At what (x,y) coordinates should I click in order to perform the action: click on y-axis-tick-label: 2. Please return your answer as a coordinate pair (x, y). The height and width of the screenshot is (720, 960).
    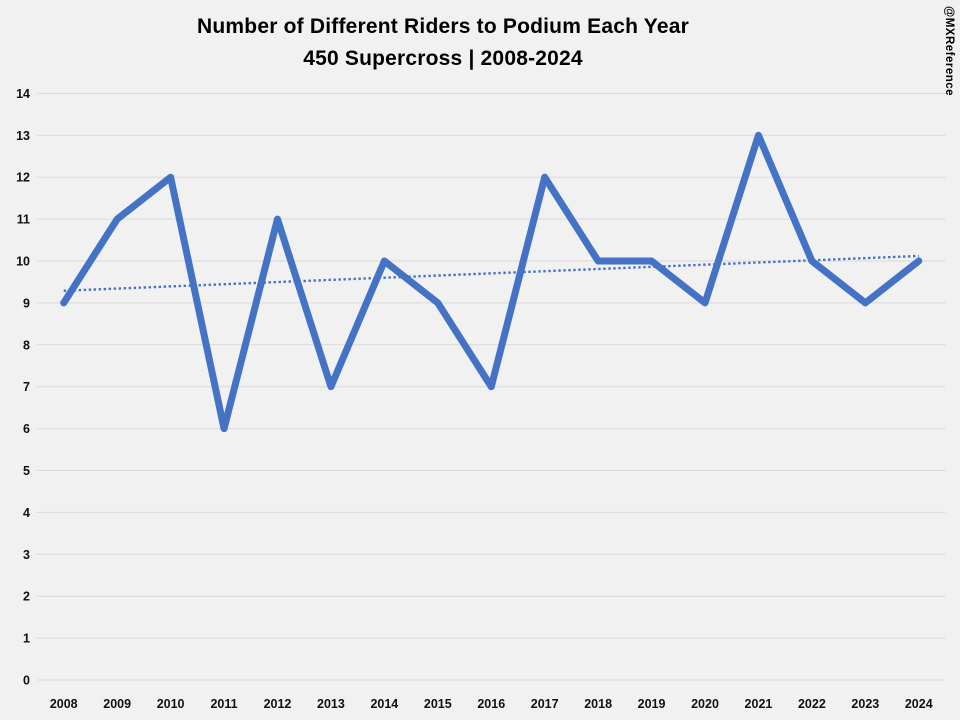
    Looking at the image, I should click on (26, 597).